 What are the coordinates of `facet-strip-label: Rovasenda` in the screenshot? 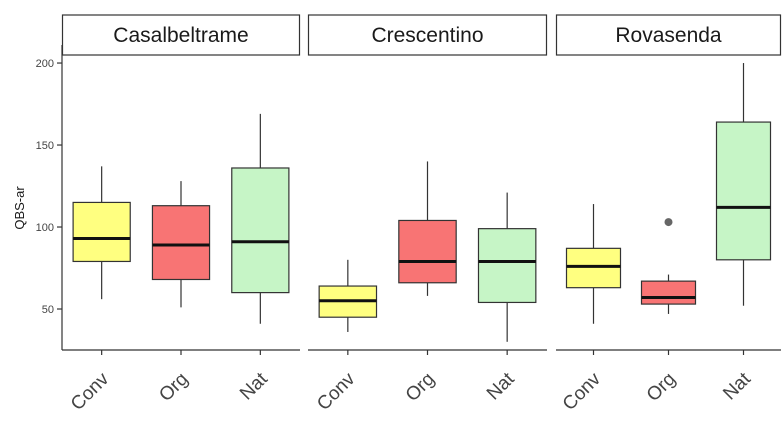 It's located at (668, 35).